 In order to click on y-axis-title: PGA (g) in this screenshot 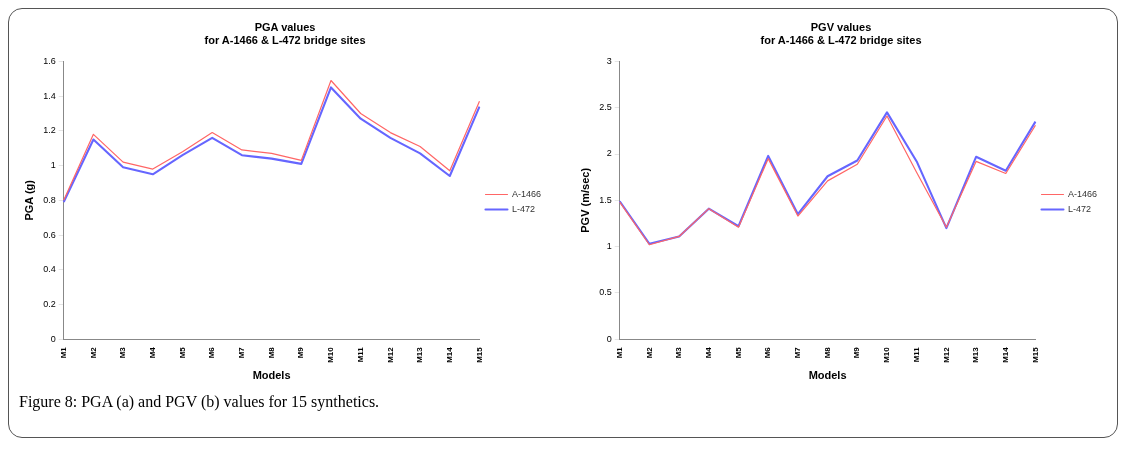, I will do `click(28, 200)`.